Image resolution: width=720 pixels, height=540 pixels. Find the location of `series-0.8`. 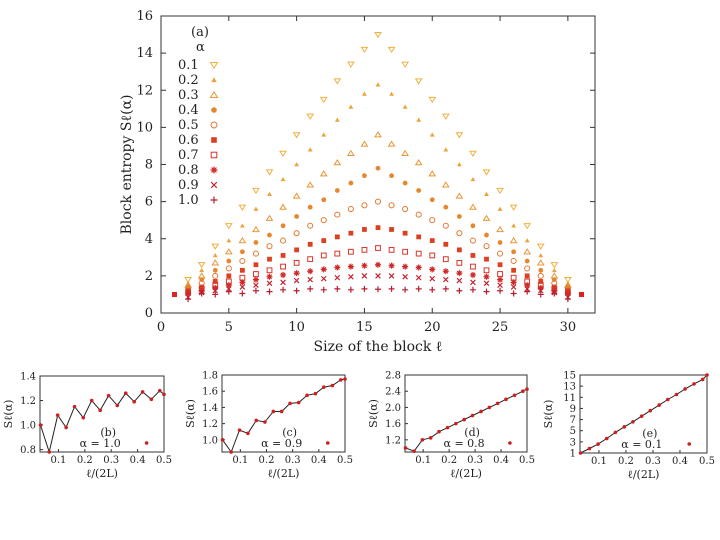

series-0.8 is located at coordinates (378, 279).